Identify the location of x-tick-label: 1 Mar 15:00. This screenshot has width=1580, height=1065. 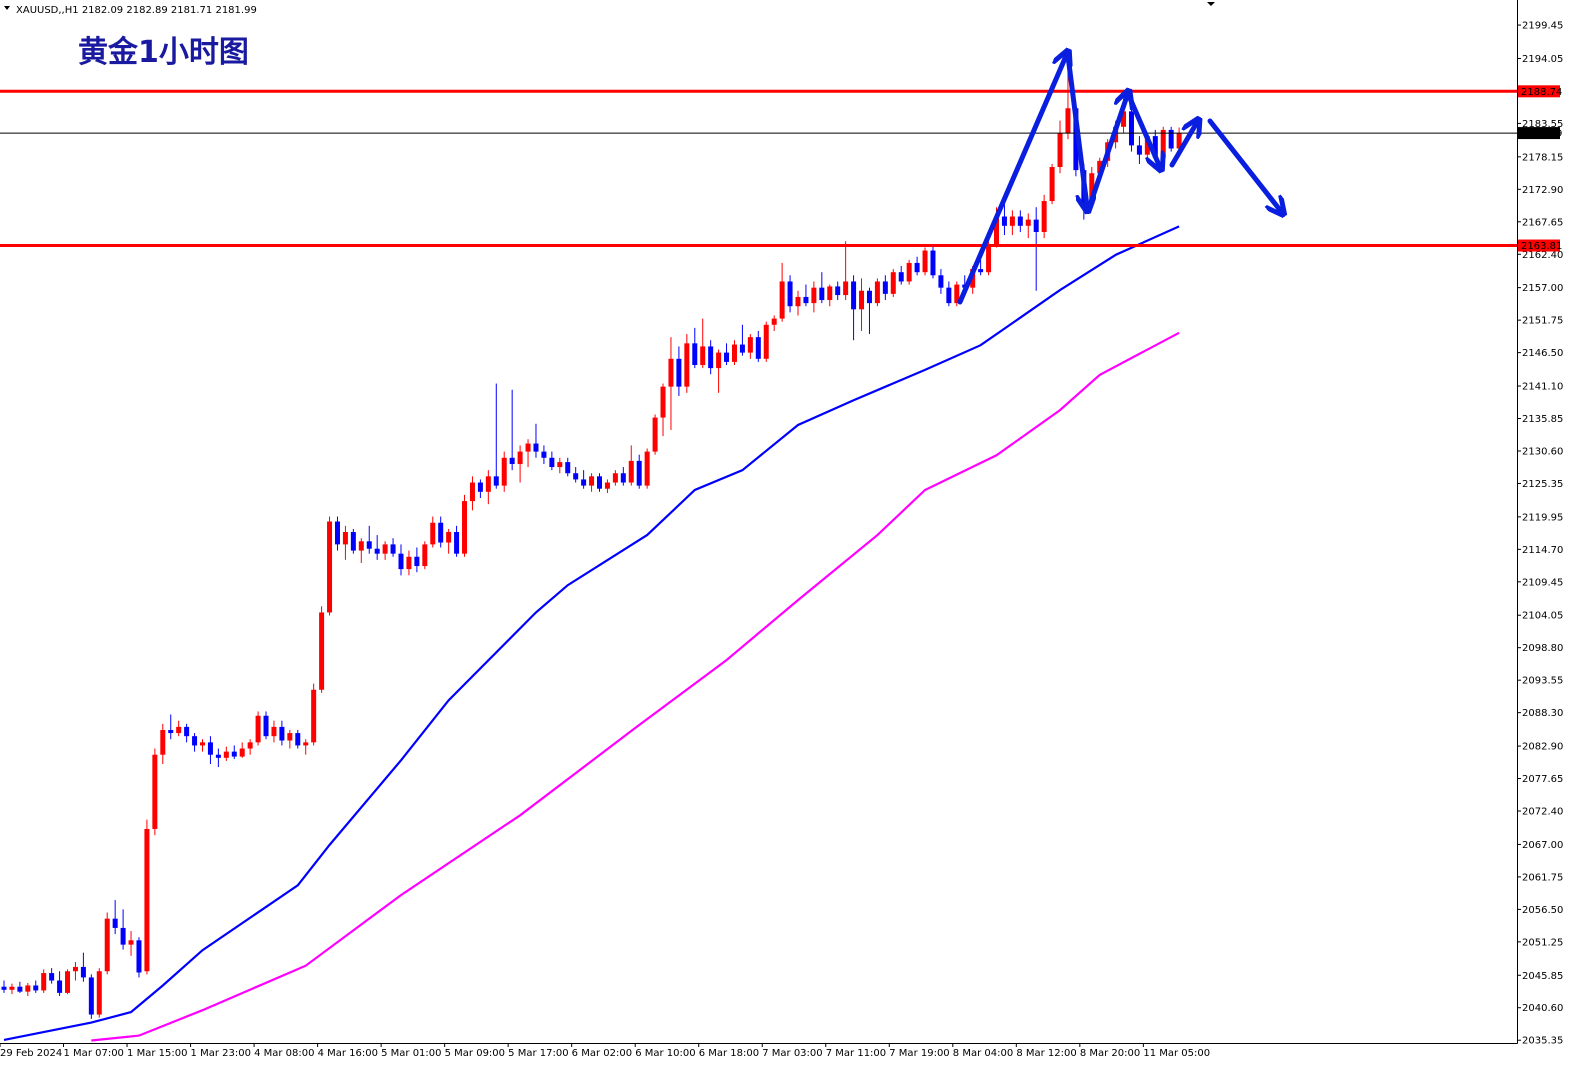
(157, 1053).